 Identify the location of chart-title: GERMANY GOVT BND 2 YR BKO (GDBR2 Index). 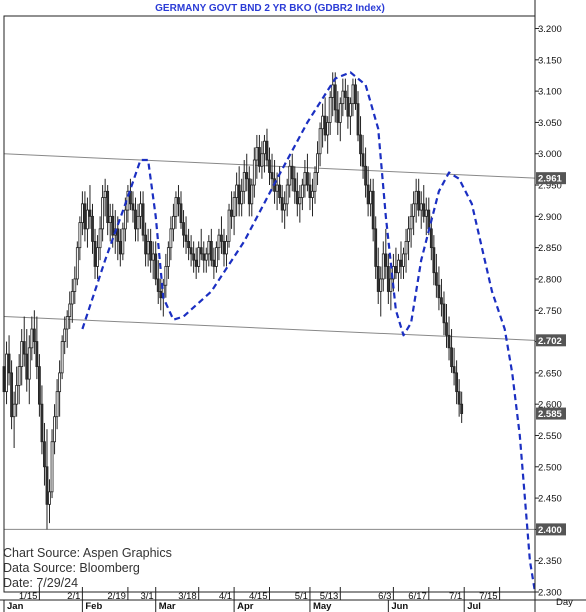
(270, 8).